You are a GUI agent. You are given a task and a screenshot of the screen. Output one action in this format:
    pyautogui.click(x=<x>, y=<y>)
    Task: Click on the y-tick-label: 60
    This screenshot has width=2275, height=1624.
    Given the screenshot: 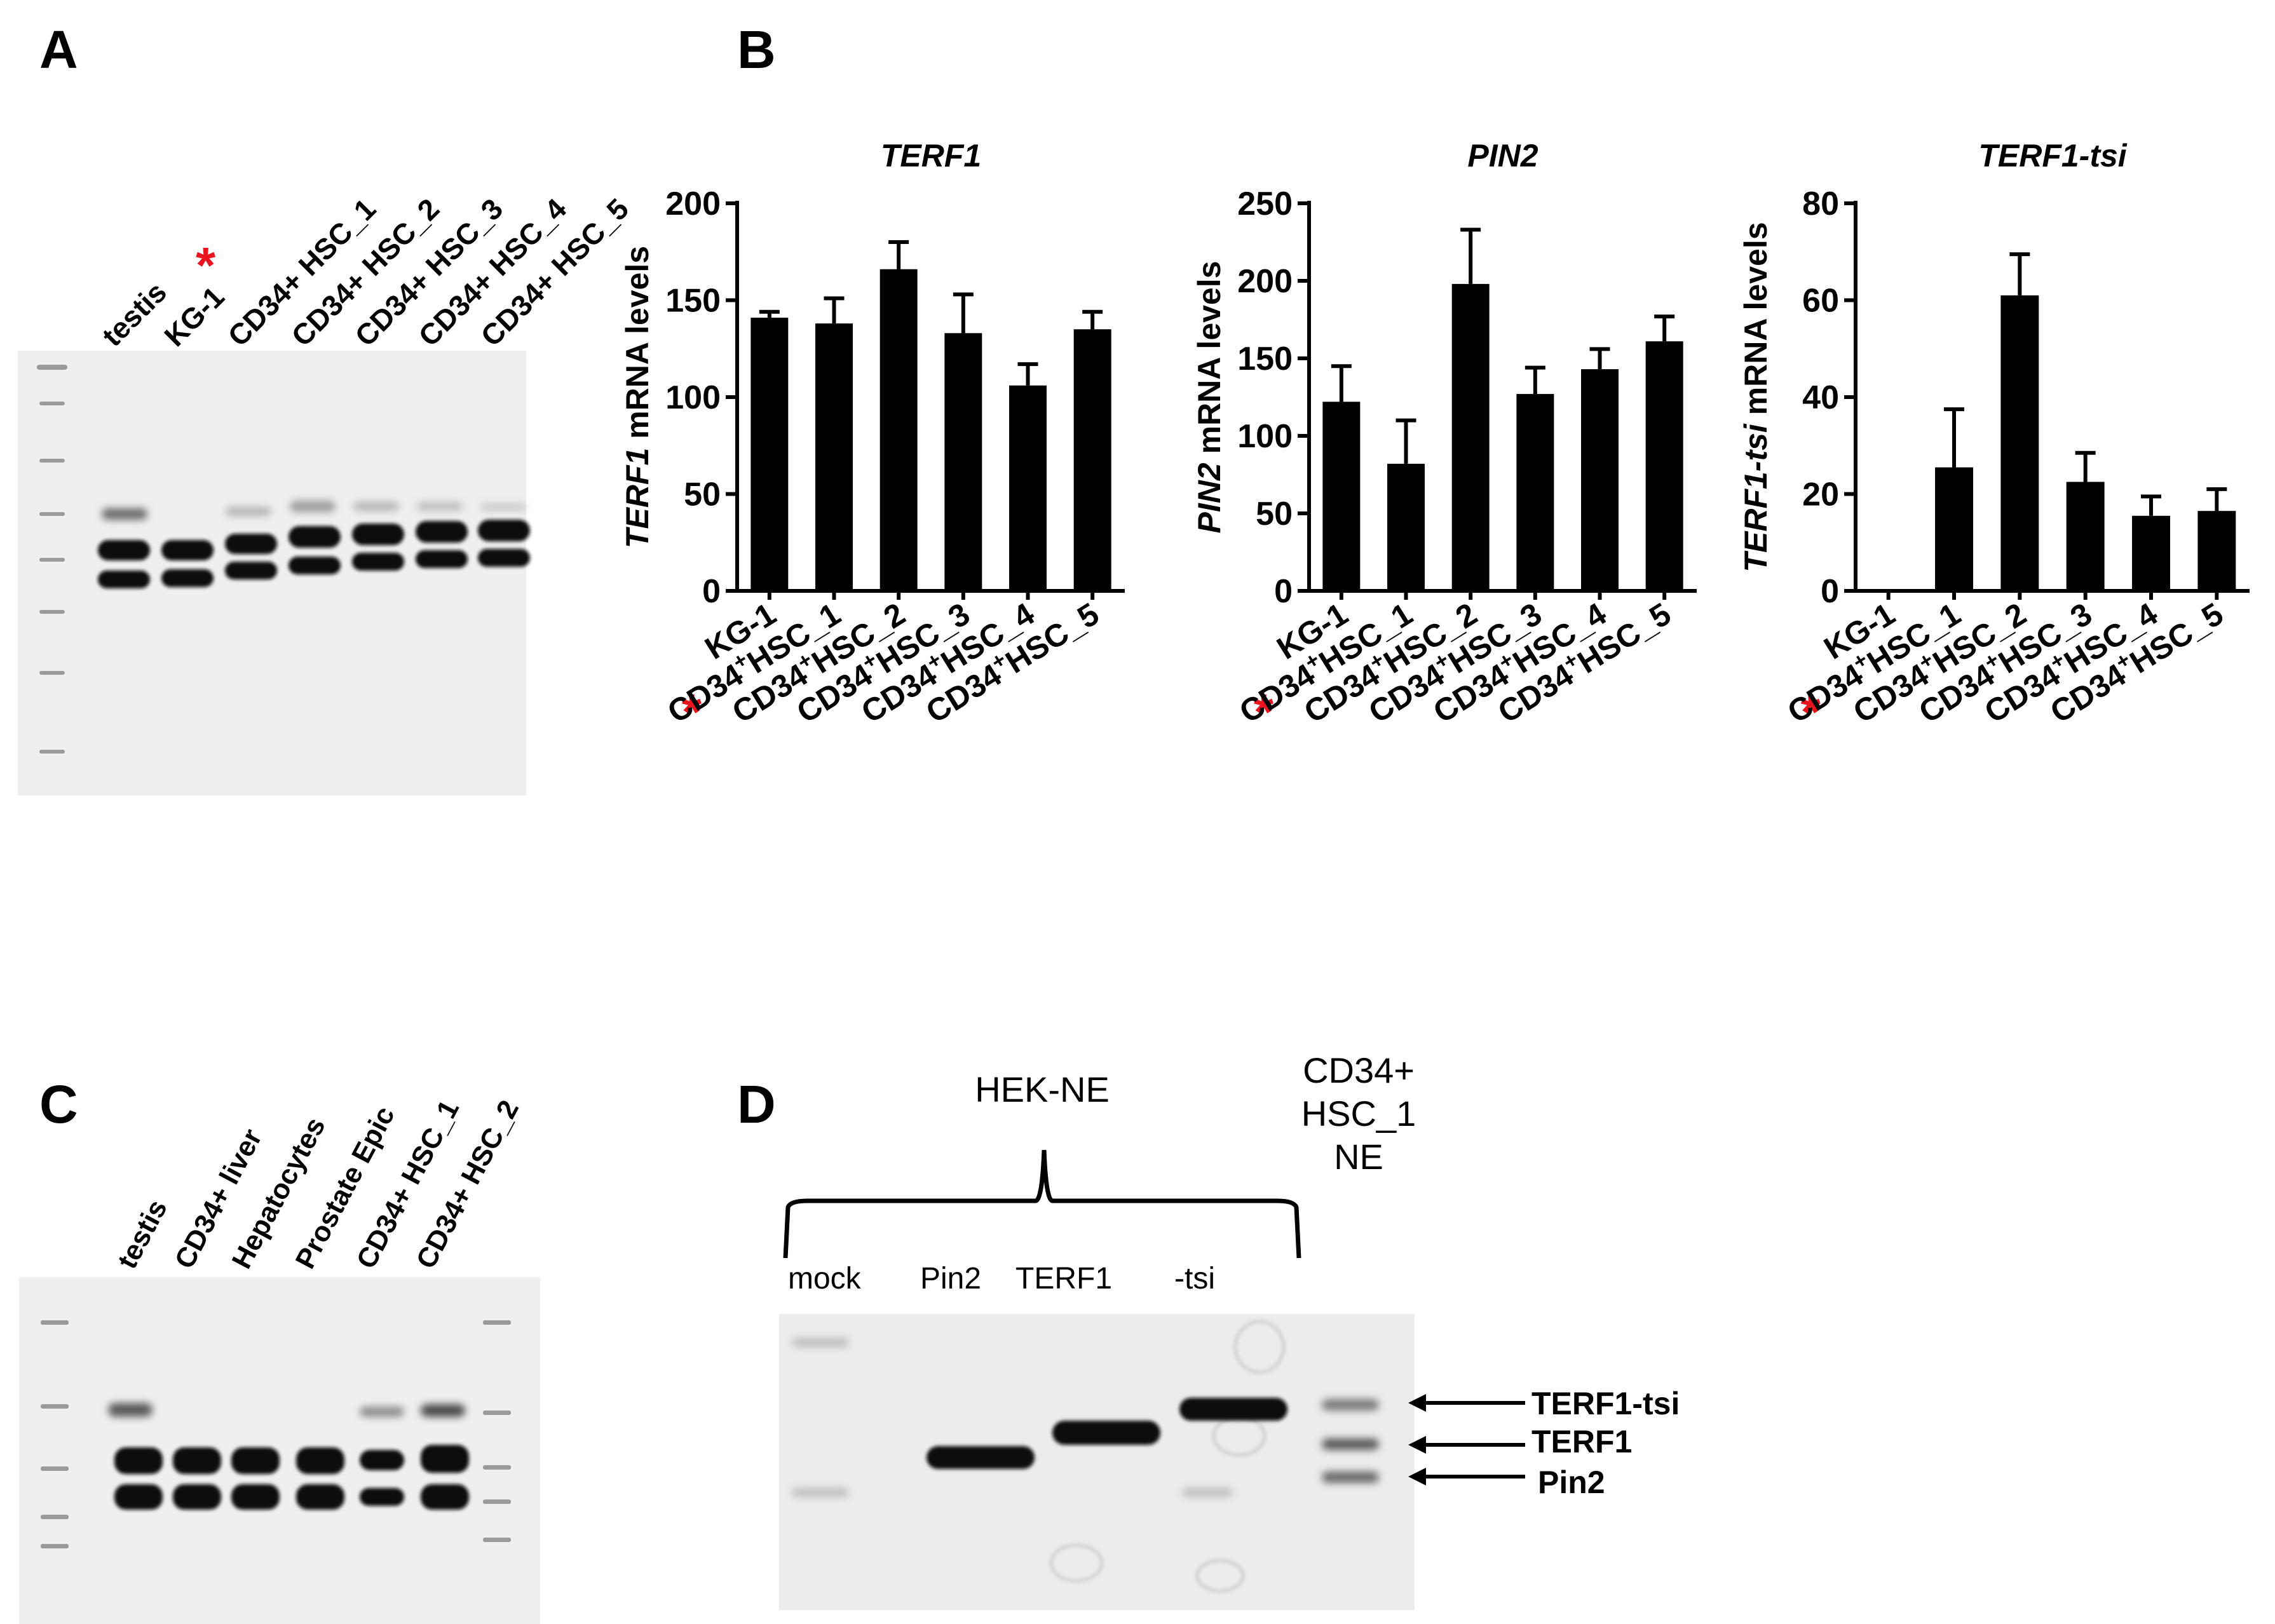 What is the action you would take?
    pyautogui.click(x=1820, y=301)
    